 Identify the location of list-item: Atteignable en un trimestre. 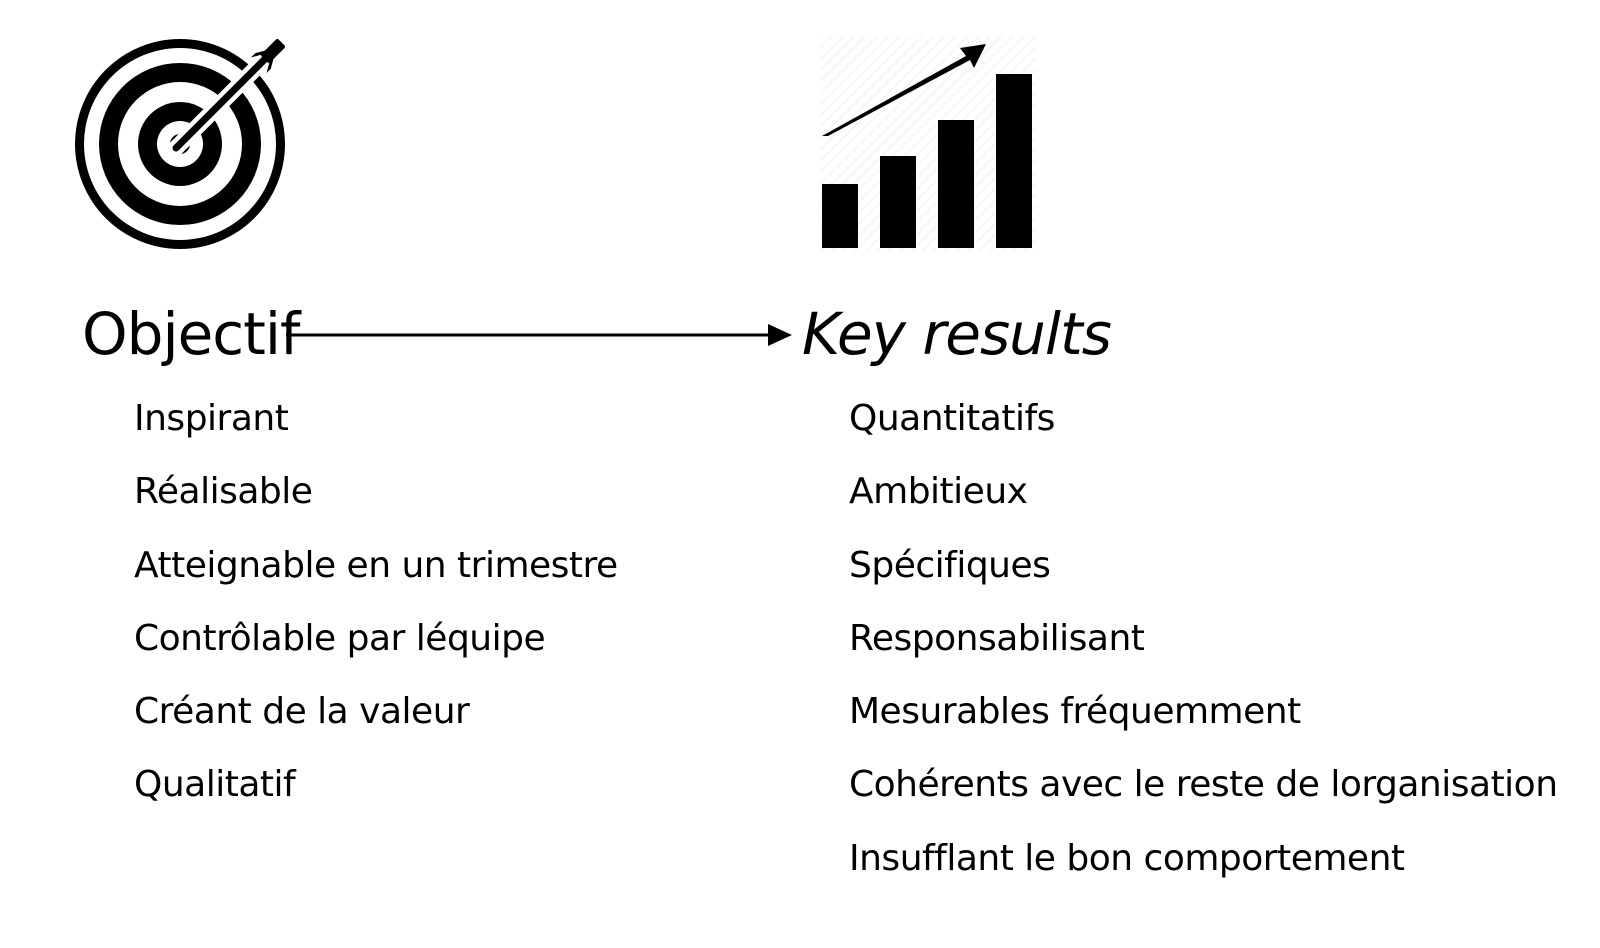
(376, 565).